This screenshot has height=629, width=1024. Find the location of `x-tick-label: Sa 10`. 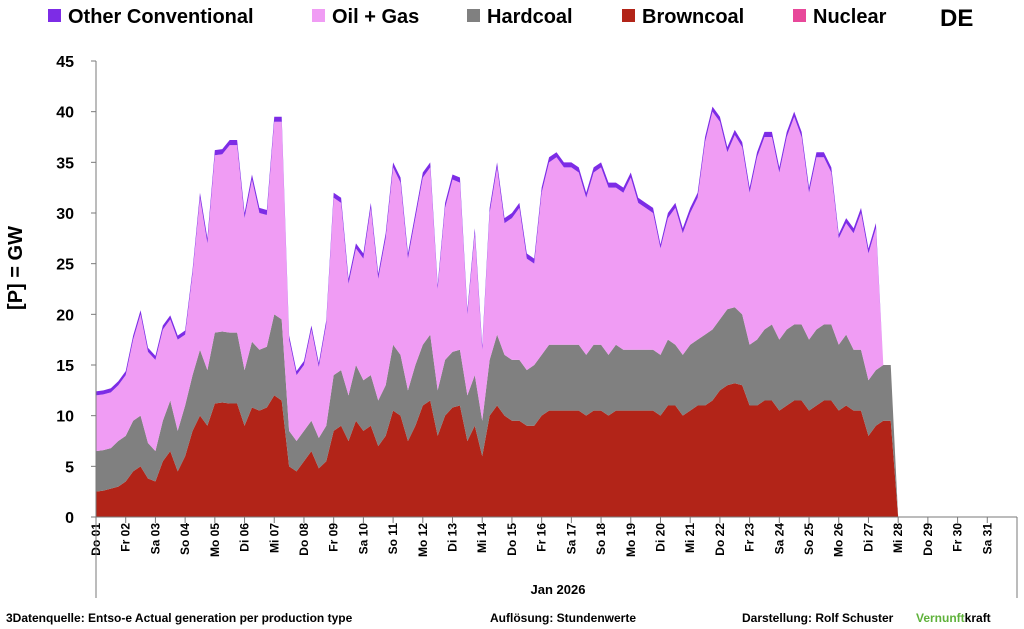

x-tick-label: Sa 10 is located at coordinates (363, 539).